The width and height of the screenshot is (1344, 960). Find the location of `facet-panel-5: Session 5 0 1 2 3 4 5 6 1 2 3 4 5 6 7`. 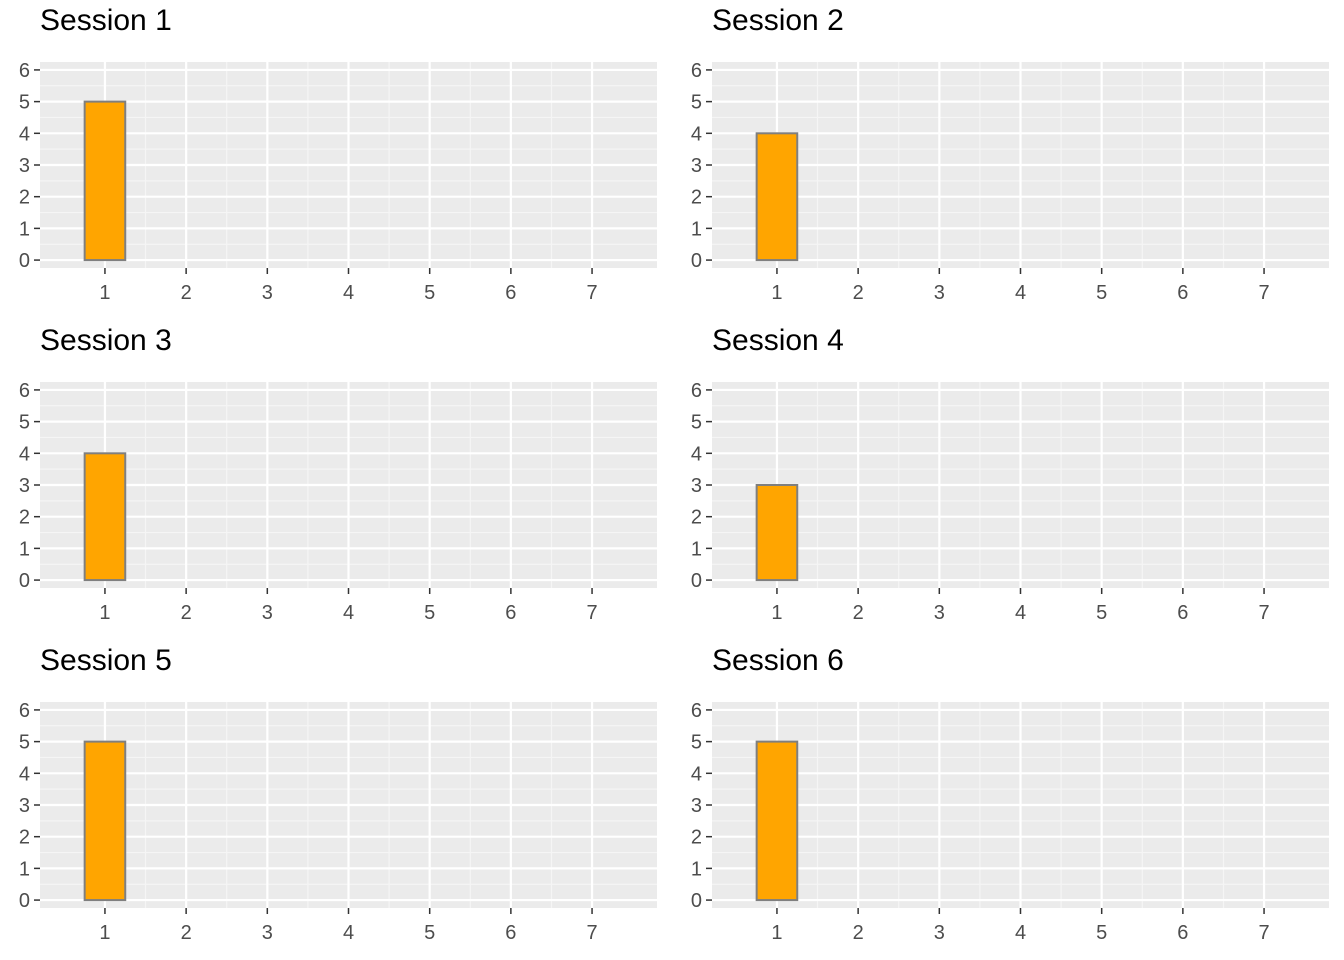

facet-panel-5: Session 5 0 1 2 3 4 5 6 1 2 3 4 5 6 7 is located at coordinates (338, 794).